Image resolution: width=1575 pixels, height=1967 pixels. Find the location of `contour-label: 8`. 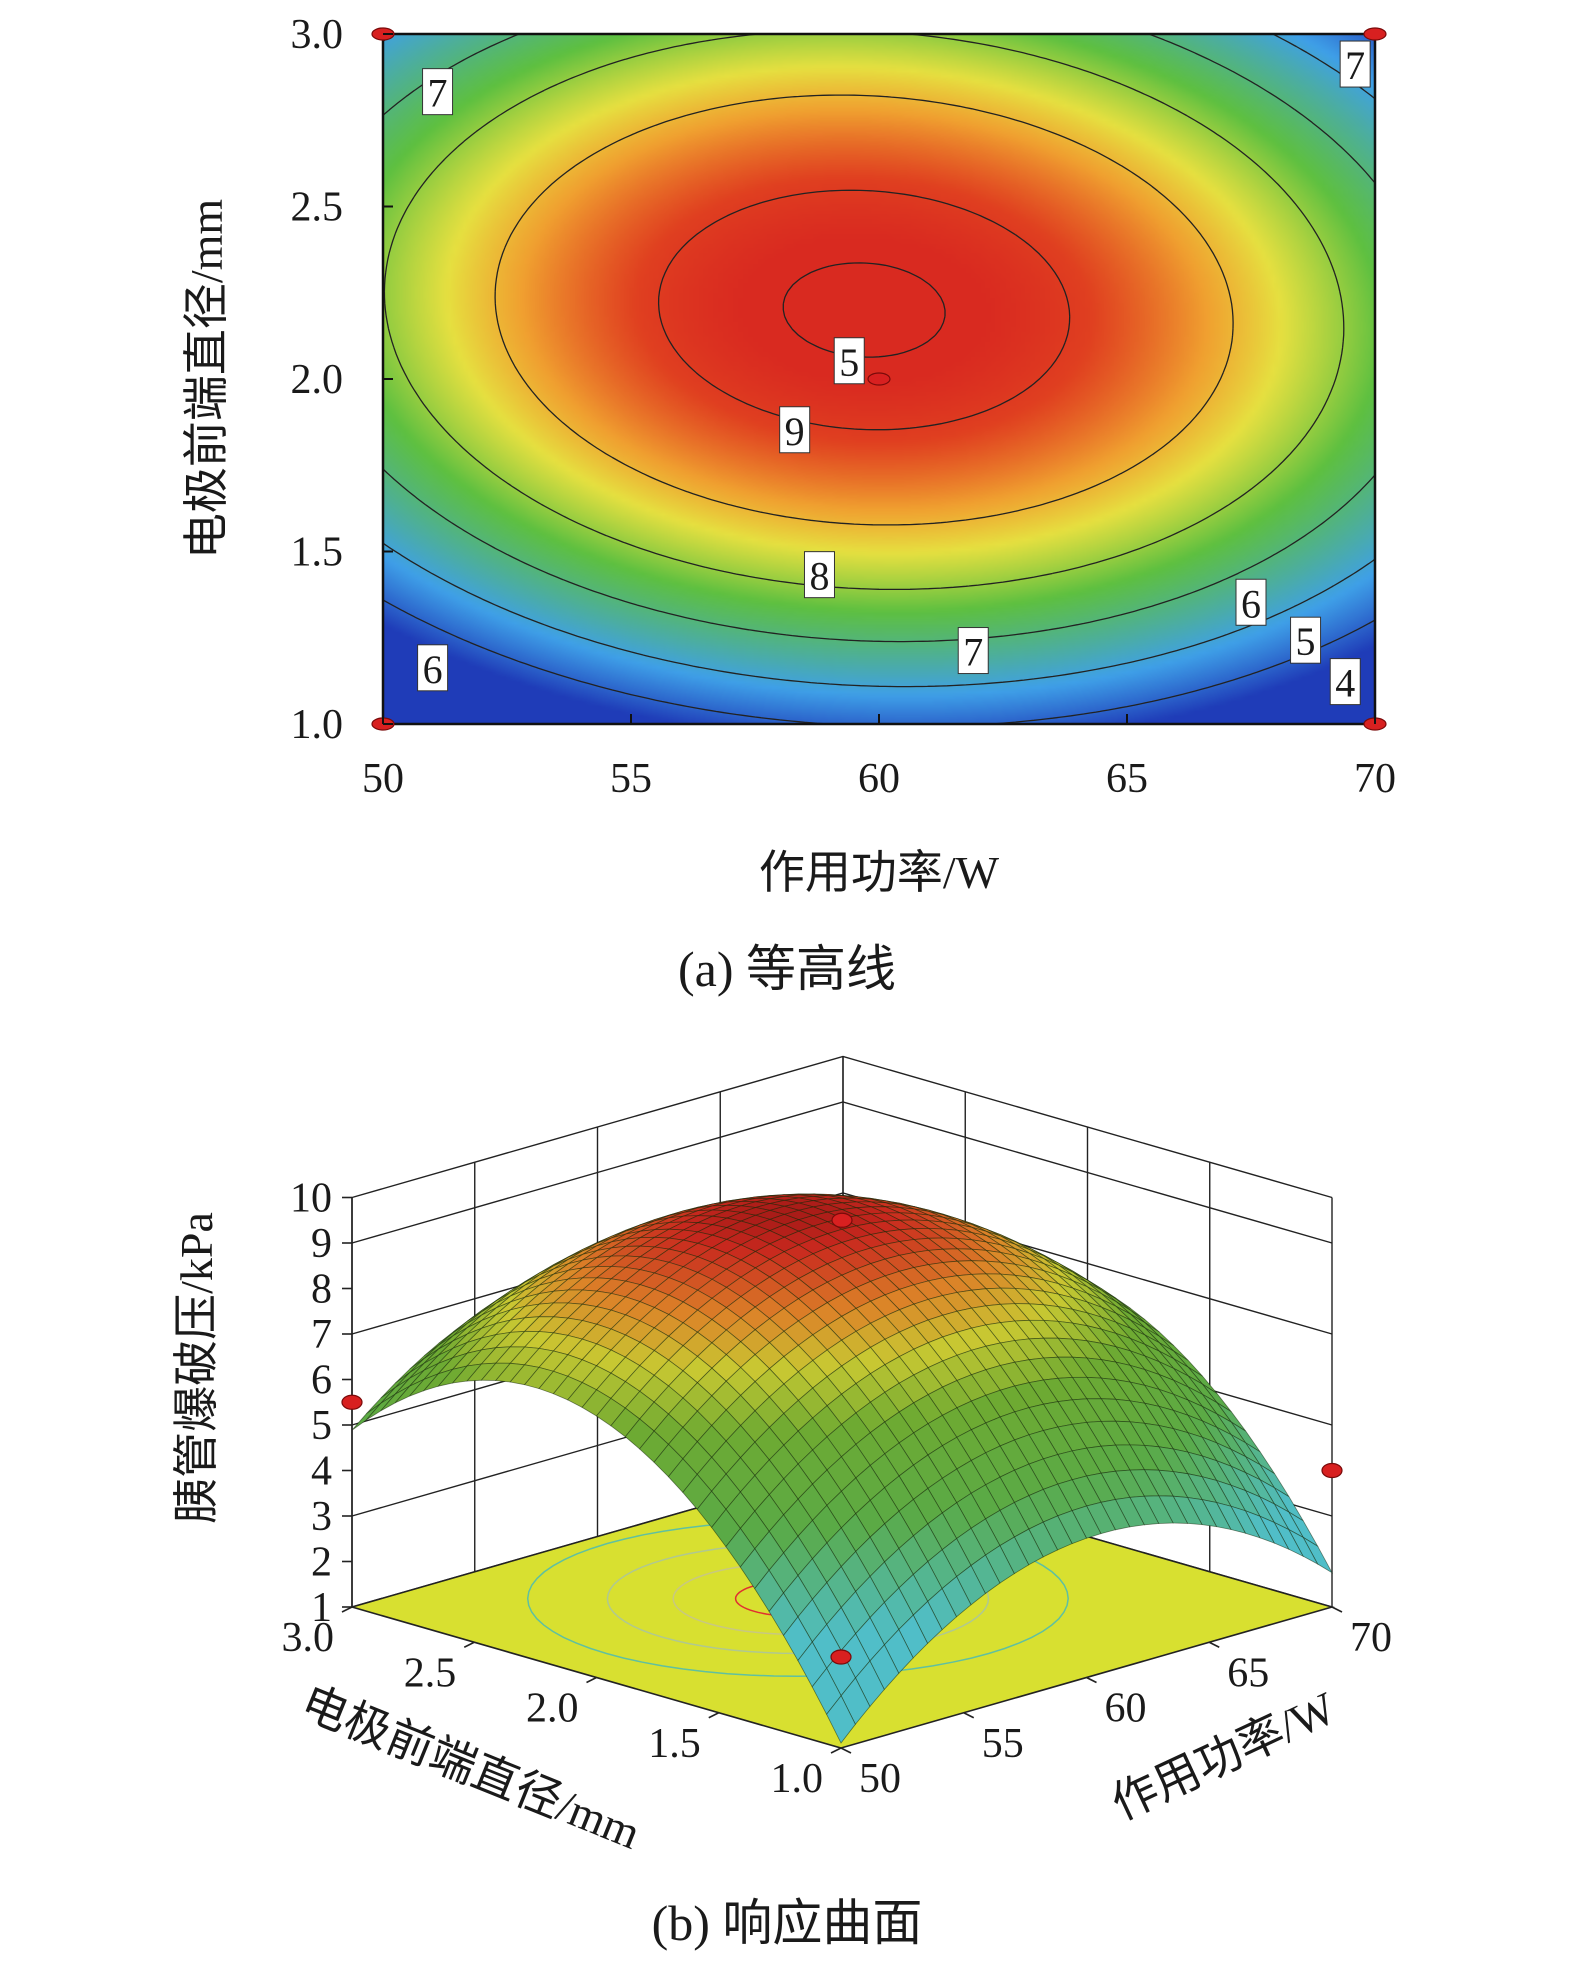

contour-label: 8 is located at coordinates (819, 576).